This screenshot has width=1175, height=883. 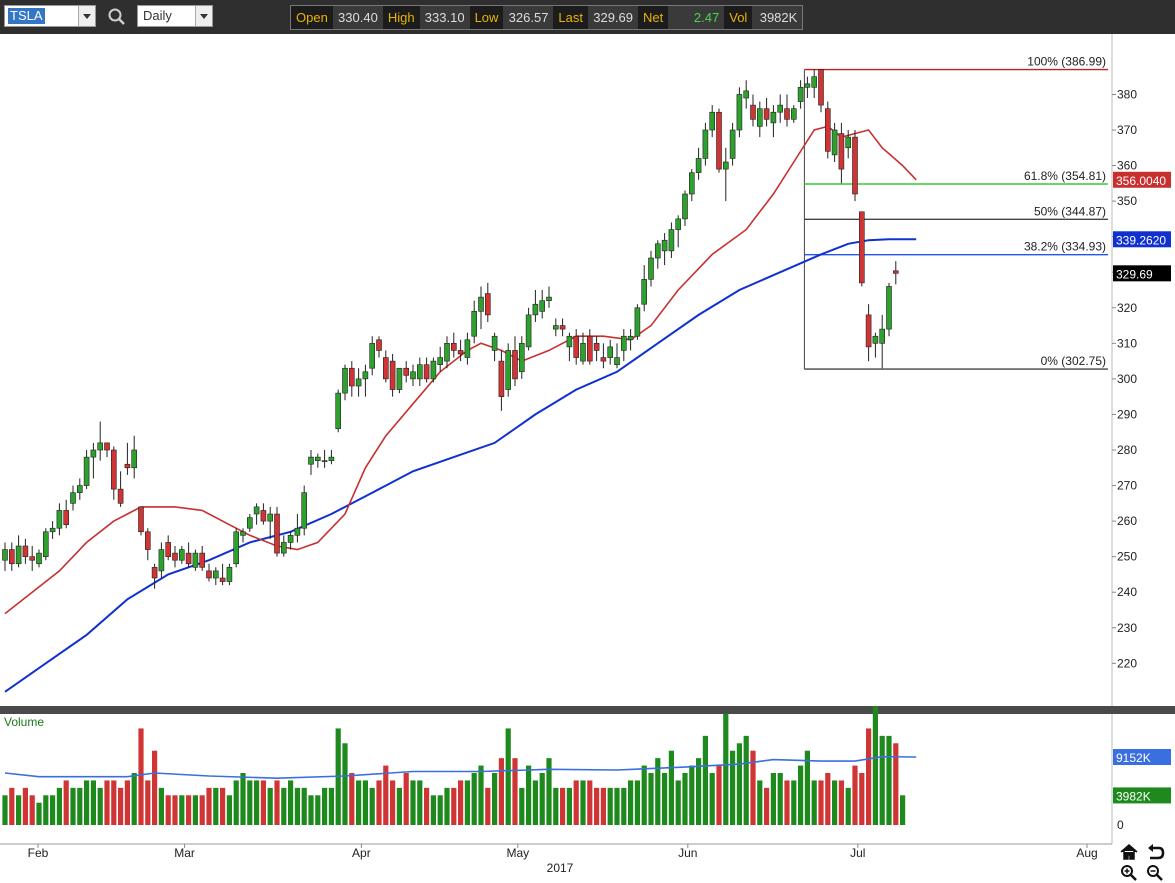 I want to click on zoom-in-icon, so click(x=1129, y=873).